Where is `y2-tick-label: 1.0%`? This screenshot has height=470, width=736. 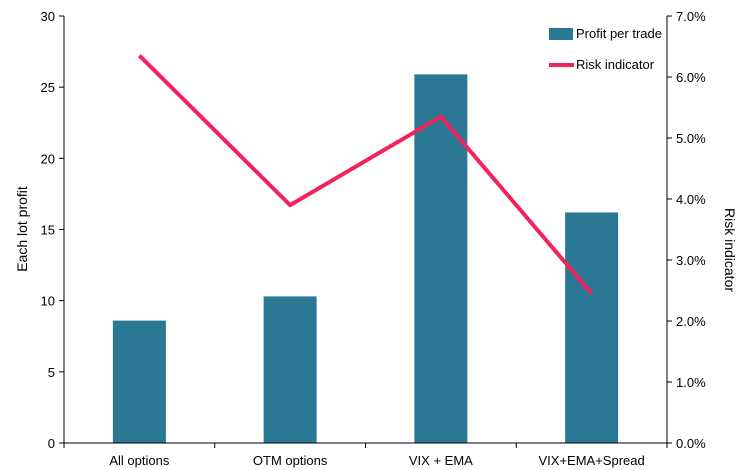
y2-tick-label: 1.0% is located at coordinates (691, 382).